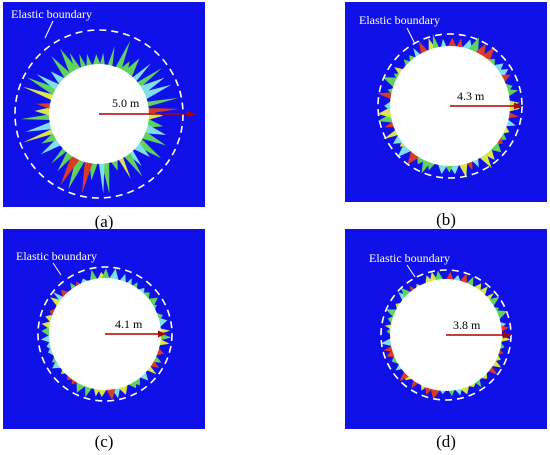 The height and width of the screenshot is (455, 550). Describe the element at coordinates (104, 221) in the screenshot. I see `caption-a: (a)` at that location.